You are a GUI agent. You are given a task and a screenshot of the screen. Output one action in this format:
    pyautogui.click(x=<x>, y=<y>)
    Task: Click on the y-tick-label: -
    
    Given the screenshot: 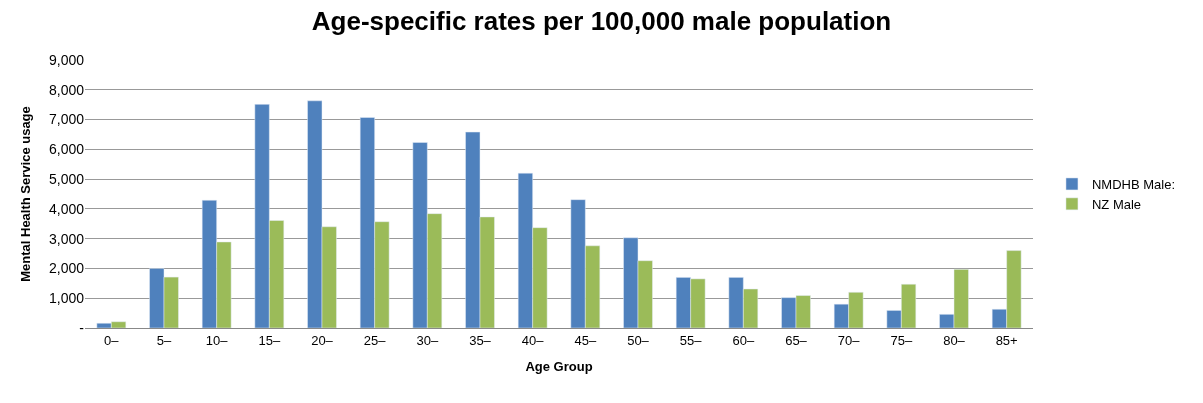 What is the action you would take?
    pyautogui.click(x=82, y=327)
    